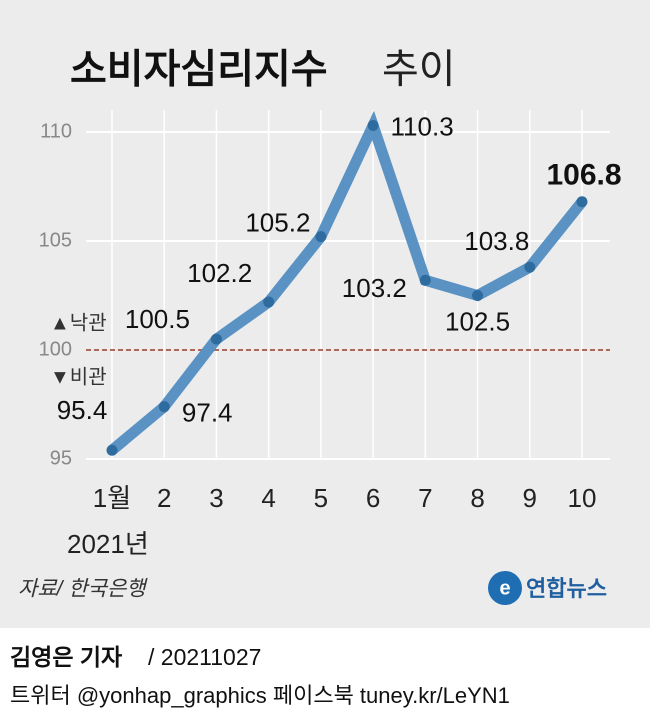 Image resolution: width=650 pixels, height=716 pixels. What do you see at coordinates (112, 498) in the screenshot?
I see `x-tick-label: 1월` at bounding box center [112, 498].